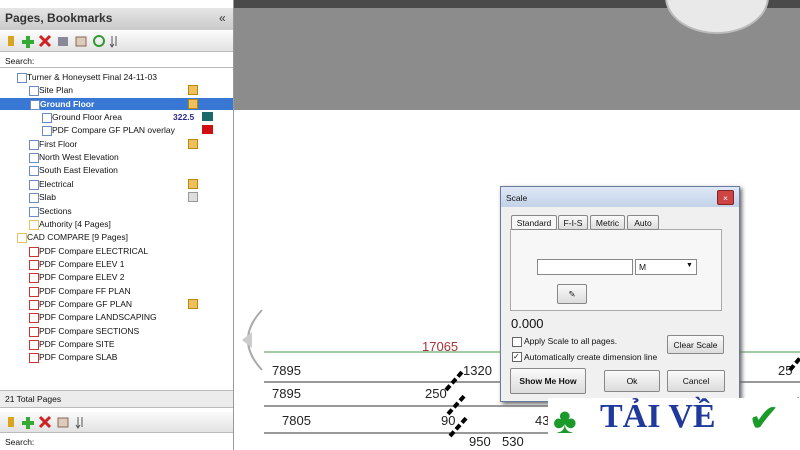  I want to click on unit-label: M, so click(643, 267).